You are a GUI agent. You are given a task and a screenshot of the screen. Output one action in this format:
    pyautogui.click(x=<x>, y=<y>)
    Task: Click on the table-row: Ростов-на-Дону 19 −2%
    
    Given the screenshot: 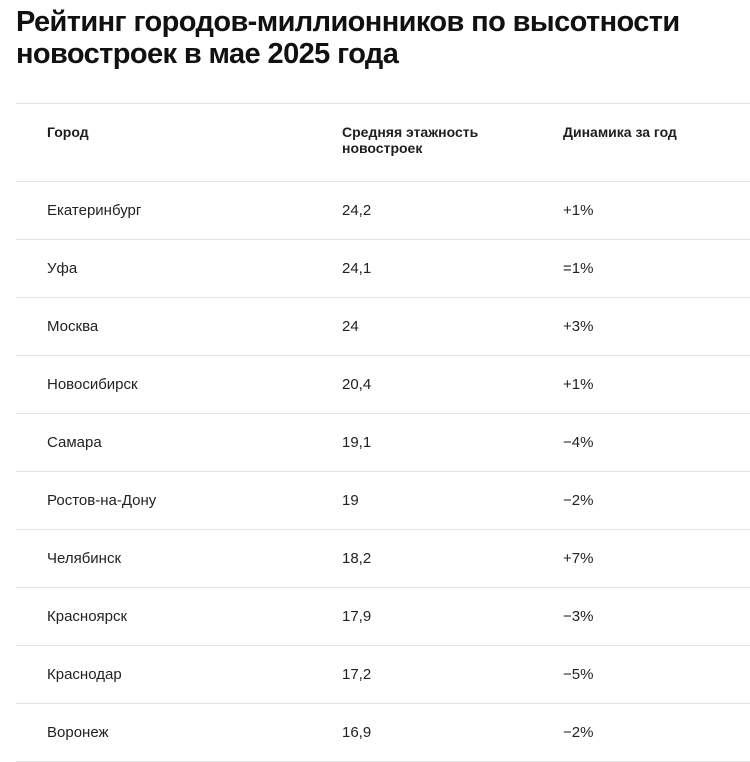 What is the action you would take?
    pyautogui.click(x=383, y=501)
    